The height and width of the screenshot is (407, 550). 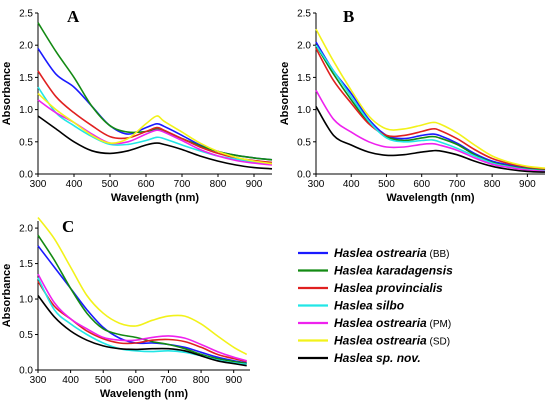 What do you see at coordinates (438, 254) in the screenshot?
I see `legend-code: (BB)` at bounding box center [438, 254].